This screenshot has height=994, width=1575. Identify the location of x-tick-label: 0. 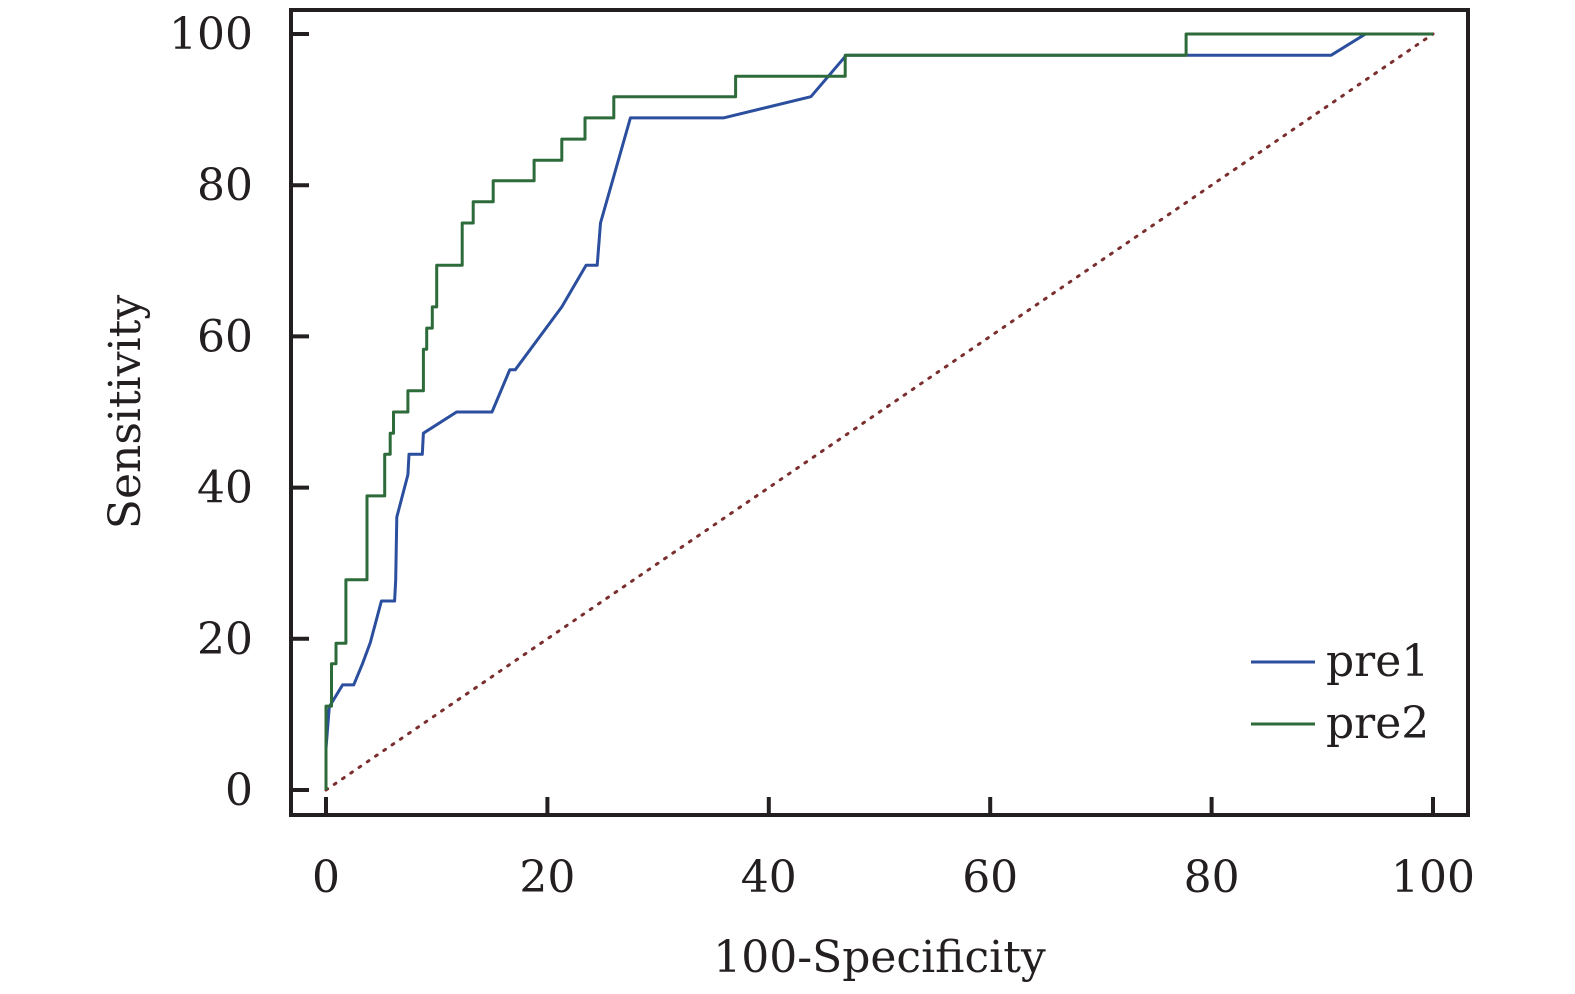
(326, 877).